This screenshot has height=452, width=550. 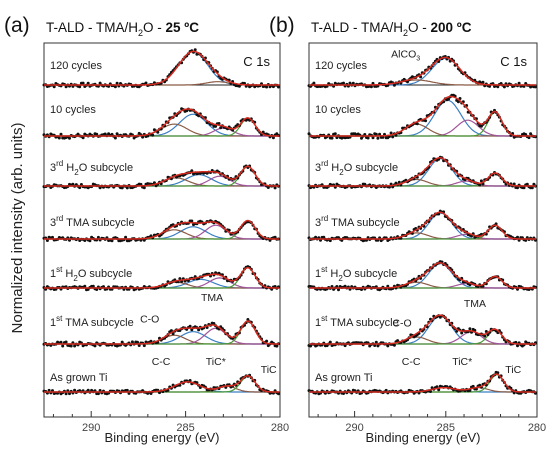 What do you see at coordinates (338, 110) in the screenshot?
I see `series-label: 10 cycles` at bounding box center [338, 110].